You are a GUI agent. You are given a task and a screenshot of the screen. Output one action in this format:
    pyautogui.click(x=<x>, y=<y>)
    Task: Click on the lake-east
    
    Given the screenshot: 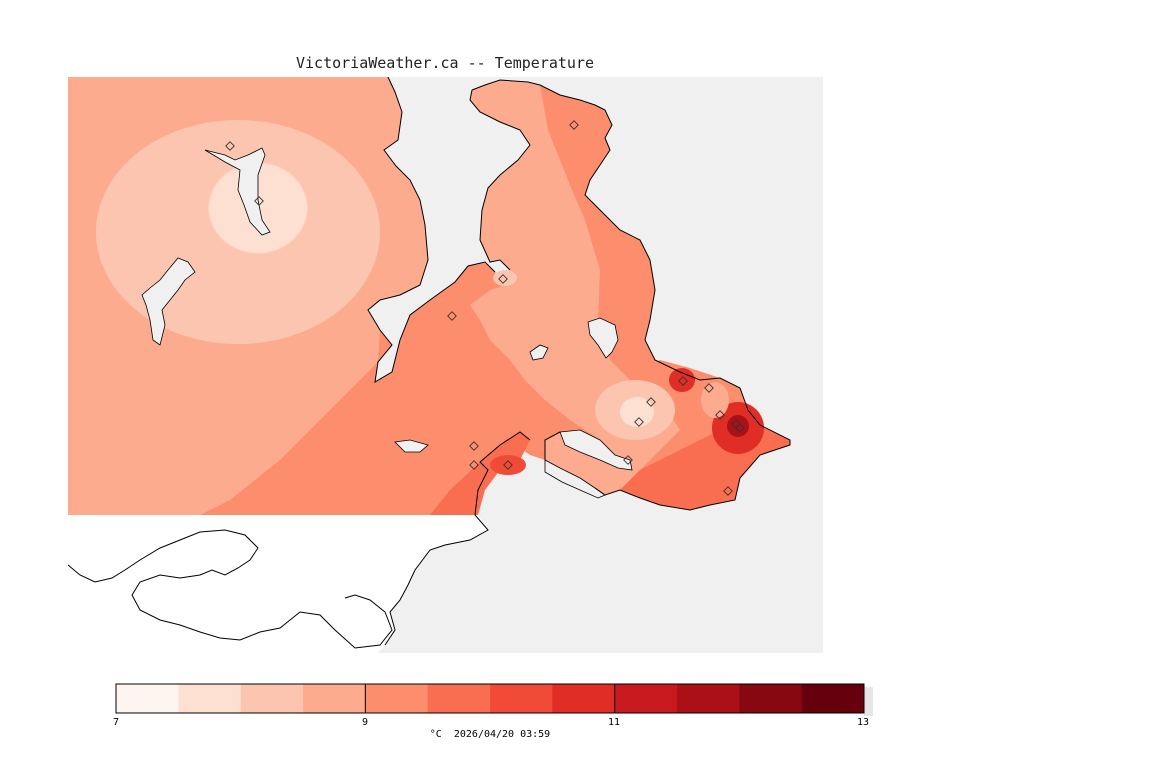 What is the action you would take?
    pyautogui.click(x=603, y=338)
    